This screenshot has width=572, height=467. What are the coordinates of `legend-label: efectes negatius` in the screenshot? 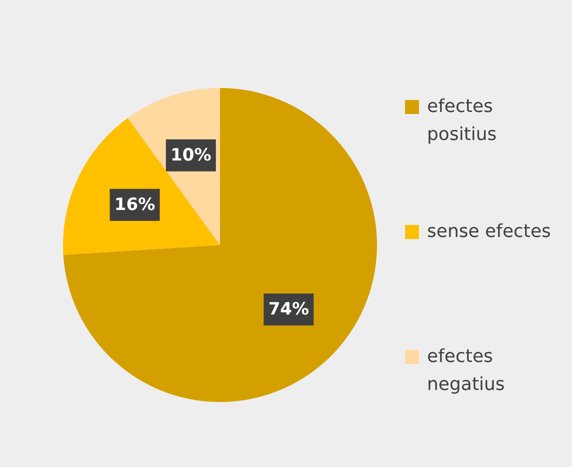 It's located at (466, 370).